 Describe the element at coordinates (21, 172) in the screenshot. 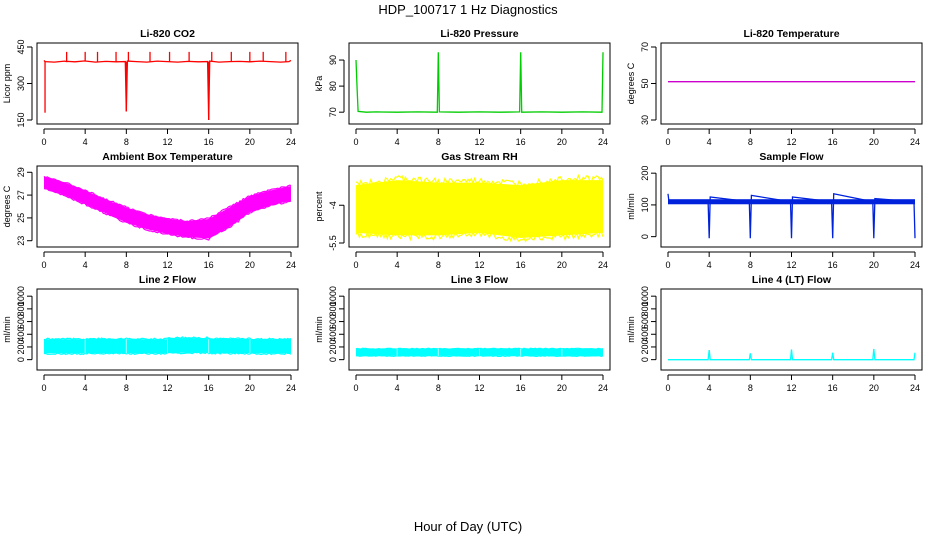

I see `y-tick-label: 29` at that location.